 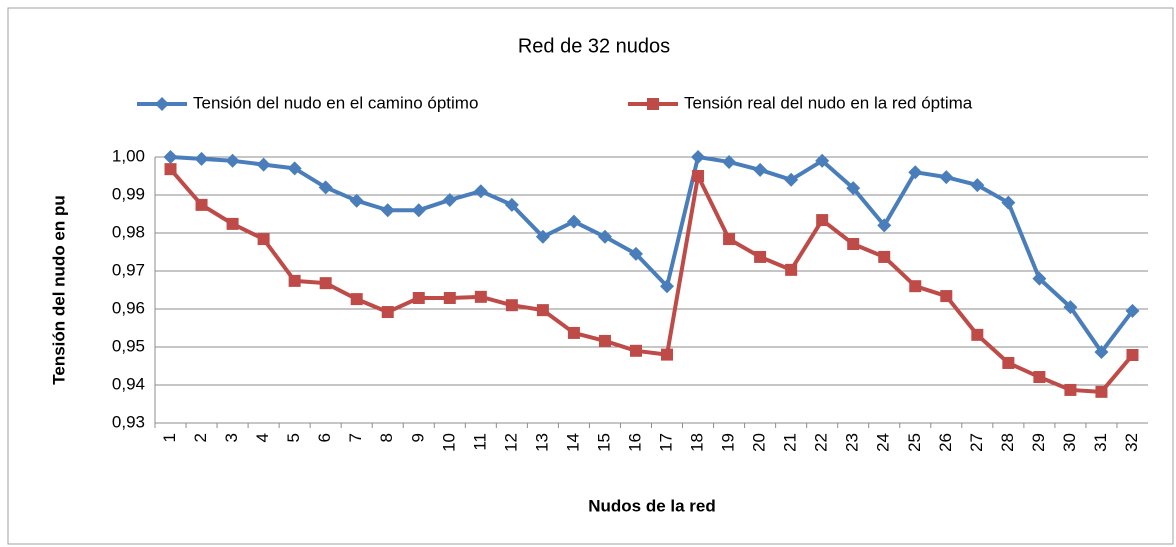 I want to click on chart-title: Red de 32 nudos, so click(x=594, y=46).